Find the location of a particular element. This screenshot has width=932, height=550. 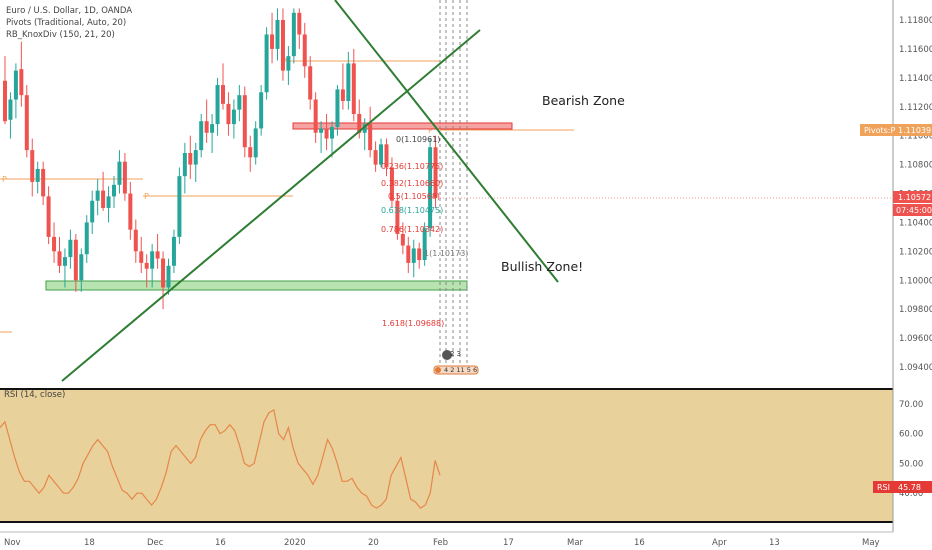

event-markers: 2 3 4 2 11 5 6 is located at coordinates (456, 362).